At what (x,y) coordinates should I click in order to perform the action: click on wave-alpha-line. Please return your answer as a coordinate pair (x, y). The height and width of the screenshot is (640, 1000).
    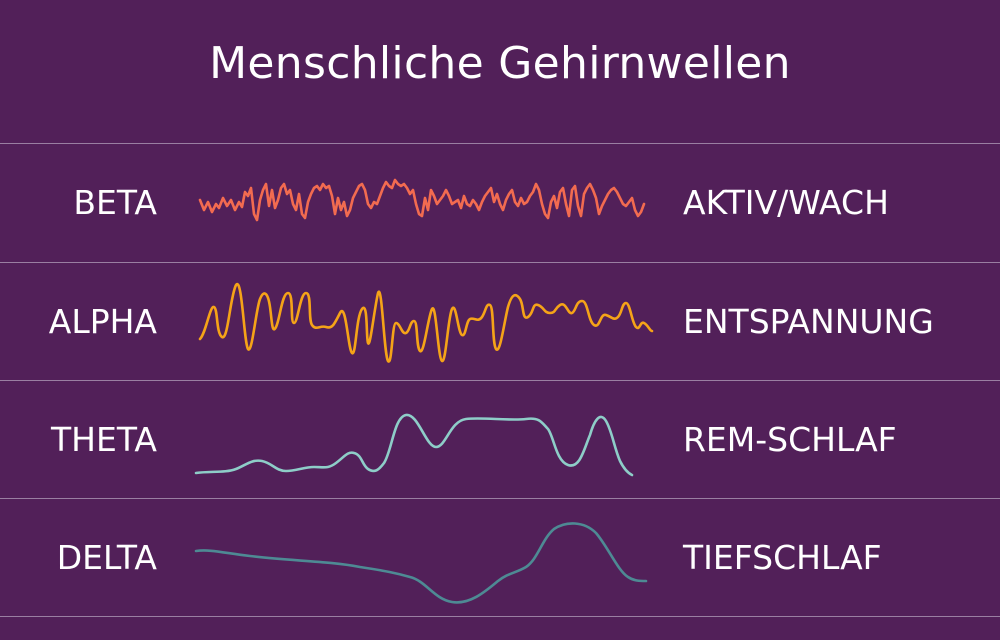
    Looking at the image, I should click on (426, 322).